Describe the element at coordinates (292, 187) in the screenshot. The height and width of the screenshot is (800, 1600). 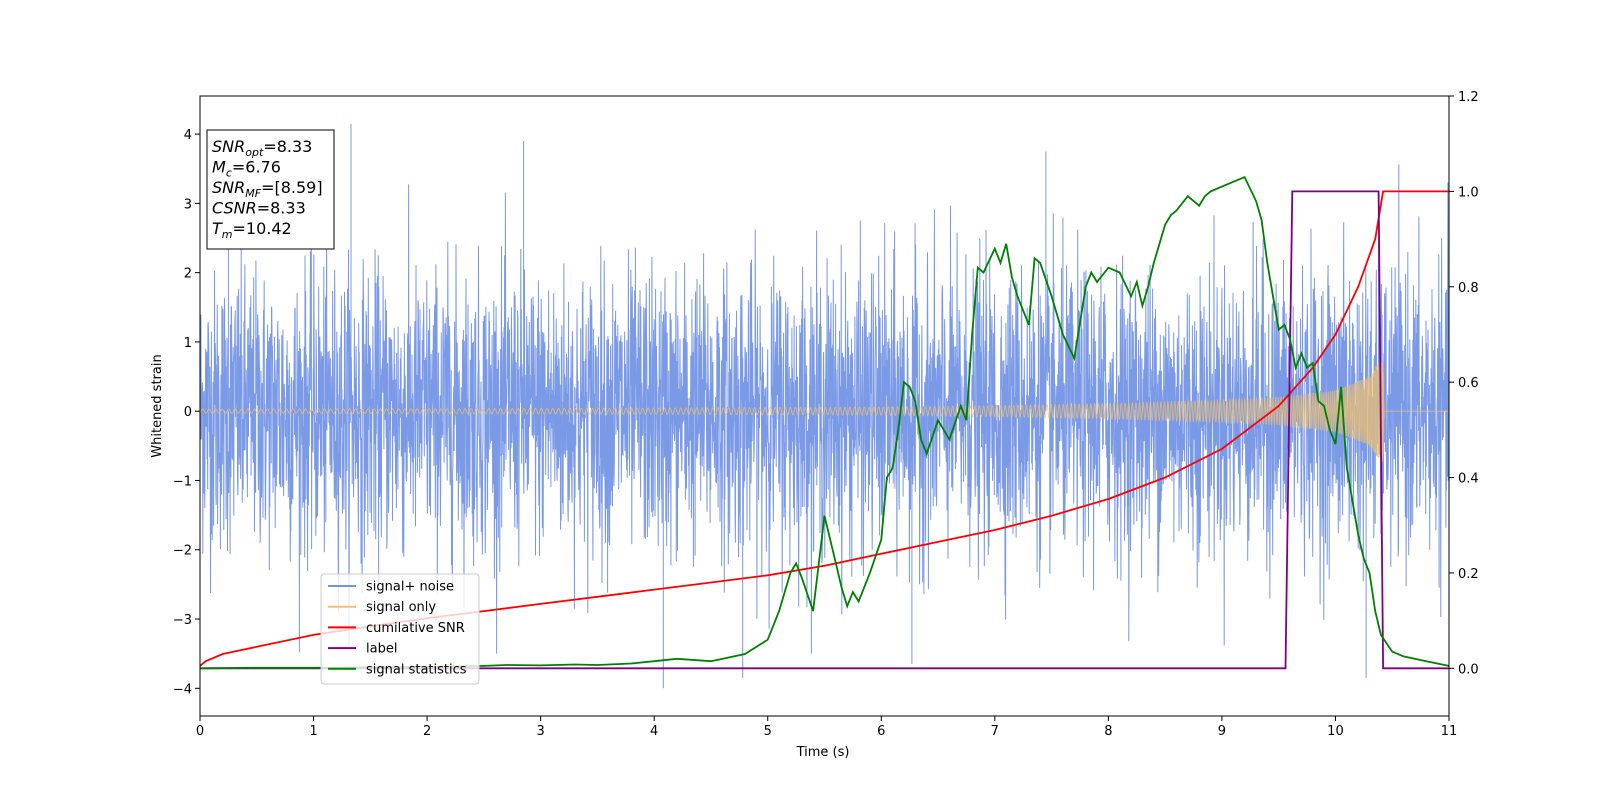
I see `info-value: =[8.59]` at that location.